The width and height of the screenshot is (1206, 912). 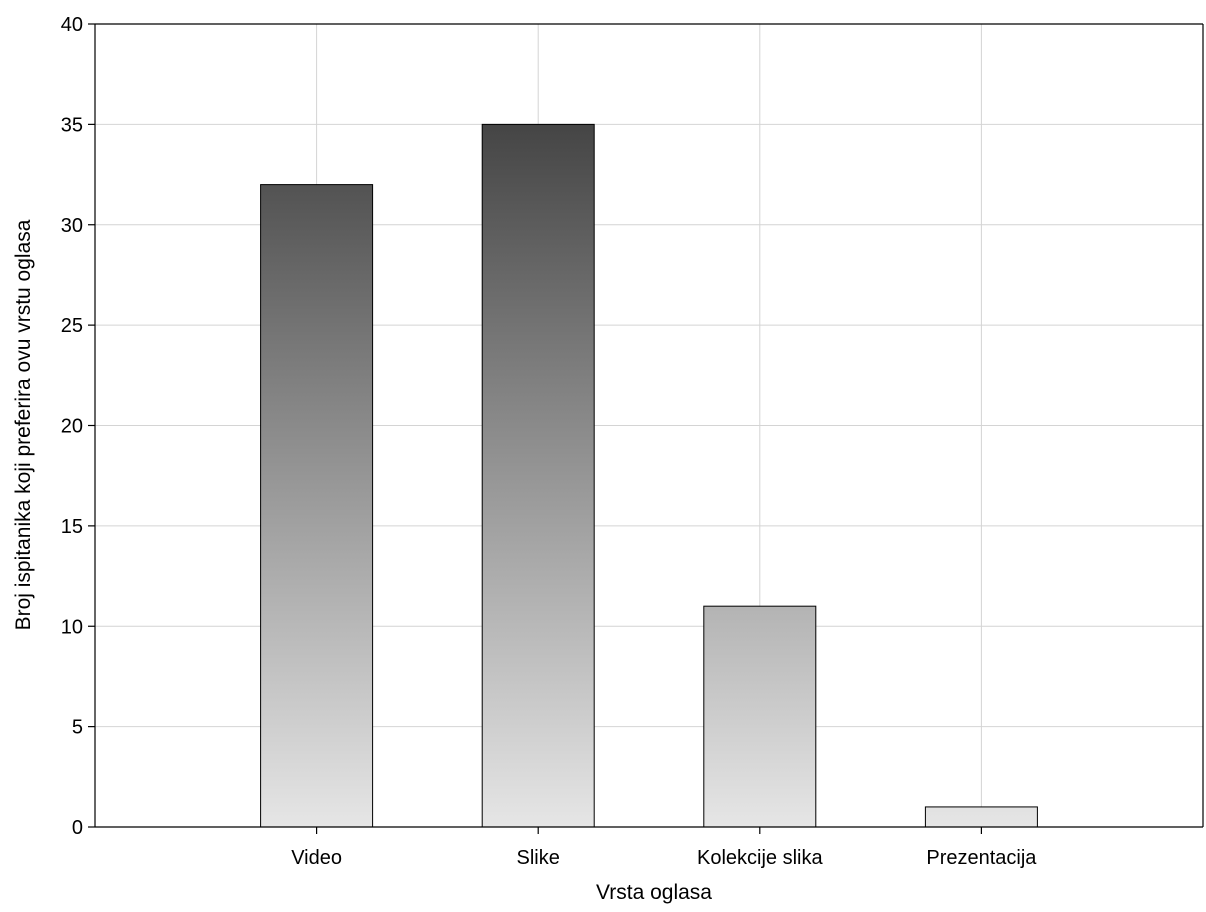 I want to click on x-tick-labels: Video Slike Kolekcije slika Prezentacija, so click(x=664, y=848).